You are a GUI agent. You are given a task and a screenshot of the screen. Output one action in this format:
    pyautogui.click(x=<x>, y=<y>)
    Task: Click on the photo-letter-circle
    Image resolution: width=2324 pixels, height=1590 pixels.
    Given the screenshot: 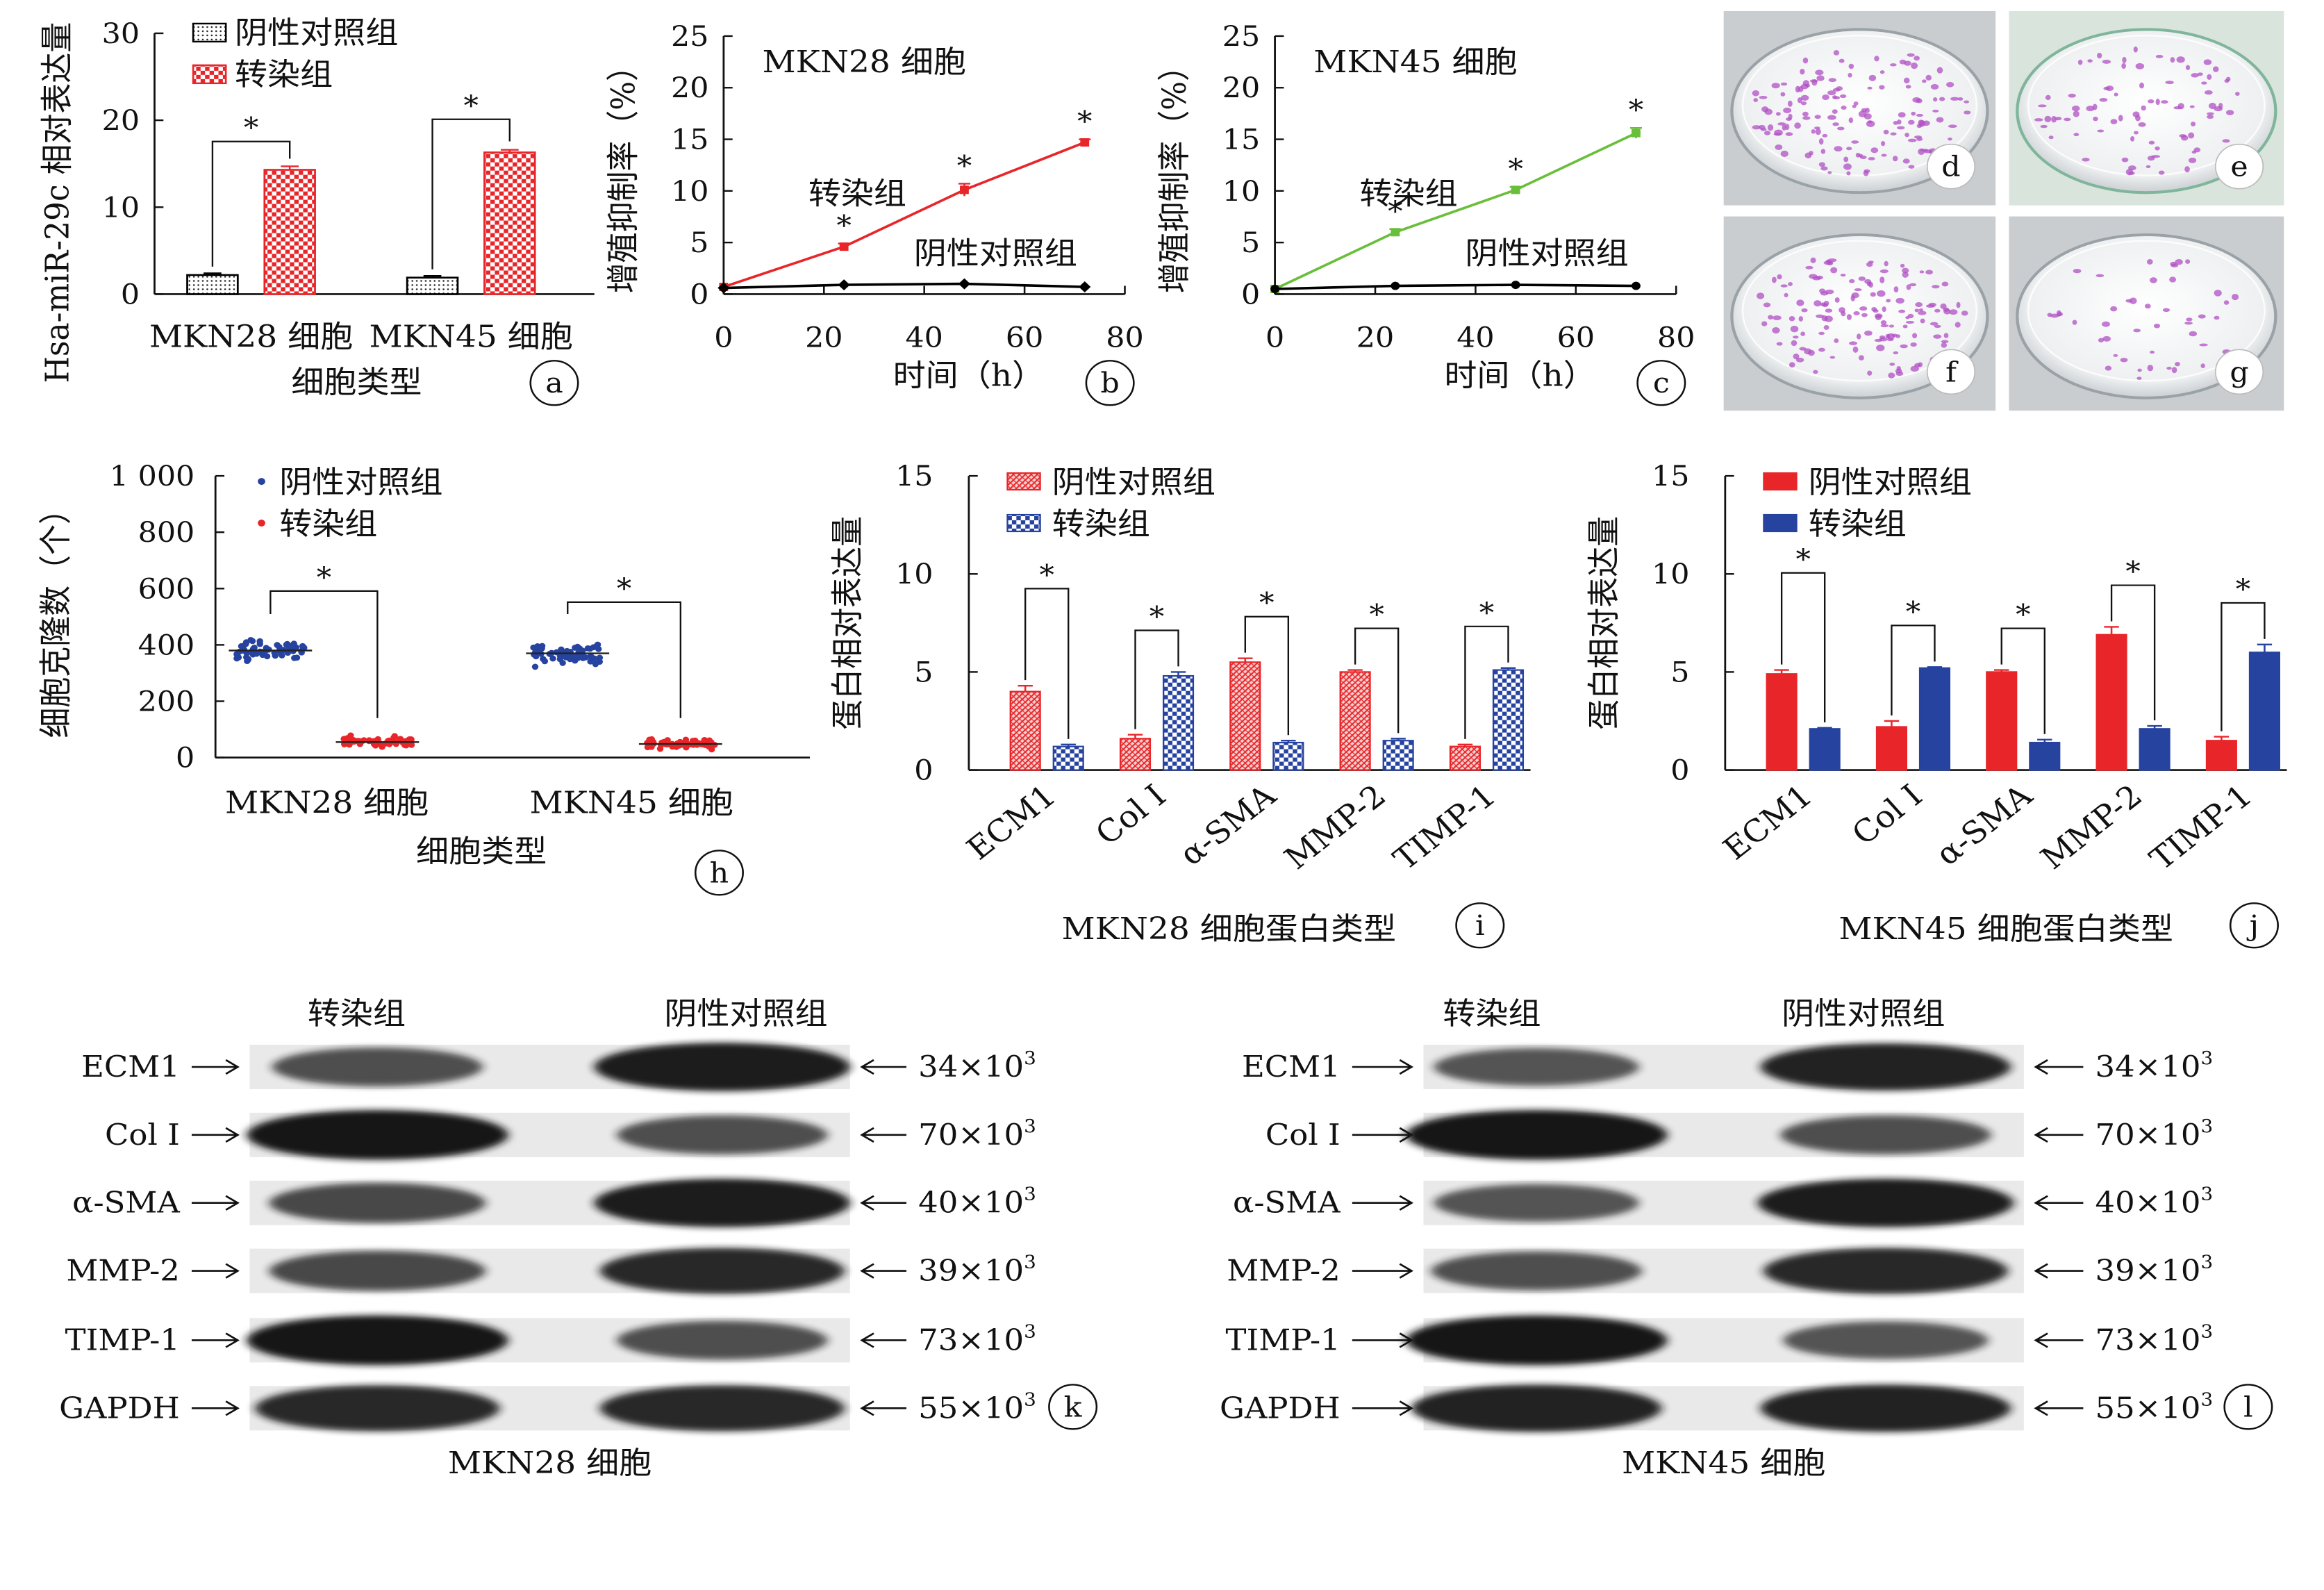 What is the action you would take?
    pyautogui.click(x=2239, y=166)
    